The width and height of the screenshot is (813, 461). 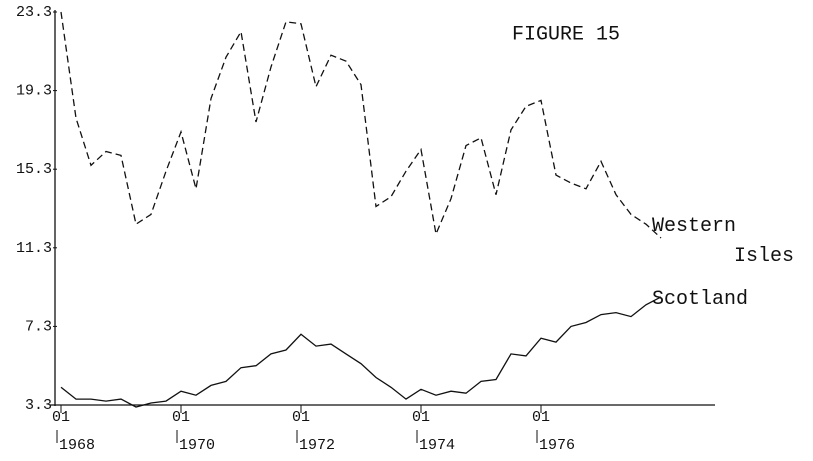 What do you see at coordinates (77, 445) in the screenshot?
I see `x-tick-label: 1968` at bounding box center [77, 445].